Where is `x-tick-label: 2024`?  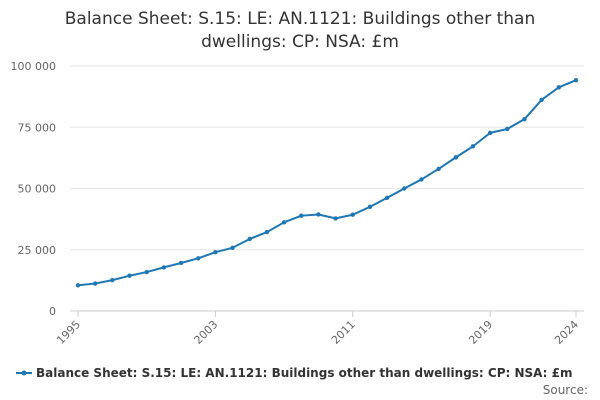 x-tick-label: 2024 is located at coordinates (566, 332).